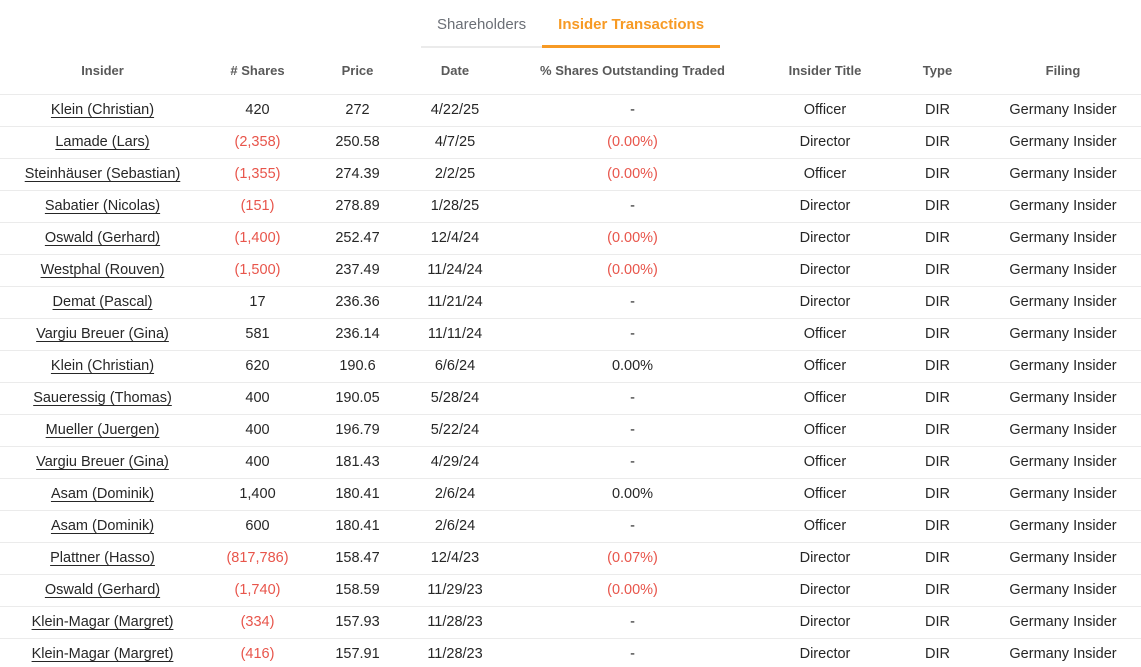 The image size is (1141, 667). Describe the element at coordinates (825, 71) in the screenshot. I see `column-header-5: Insider Title` at that location.